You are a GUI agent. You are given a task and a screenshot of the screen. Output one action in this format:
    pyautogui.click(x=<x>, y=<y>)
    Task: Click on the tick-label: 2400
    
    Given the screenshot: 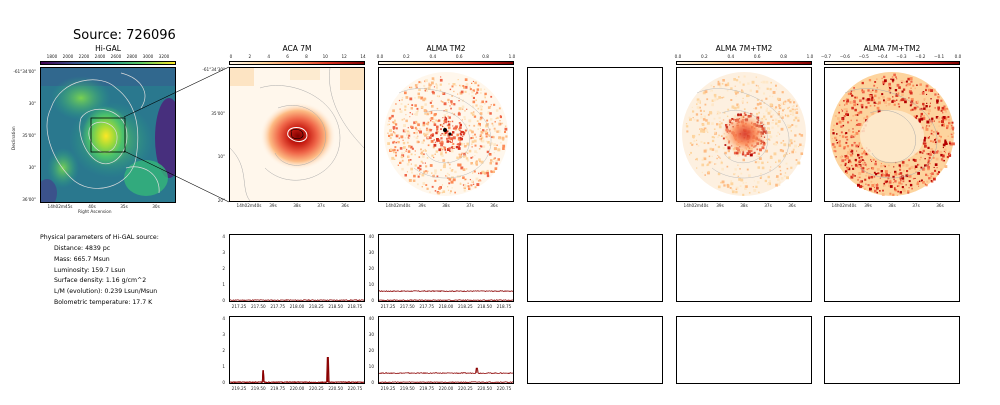 What is the action you would take?
    pyautogui.click(x=100, y=56)
    